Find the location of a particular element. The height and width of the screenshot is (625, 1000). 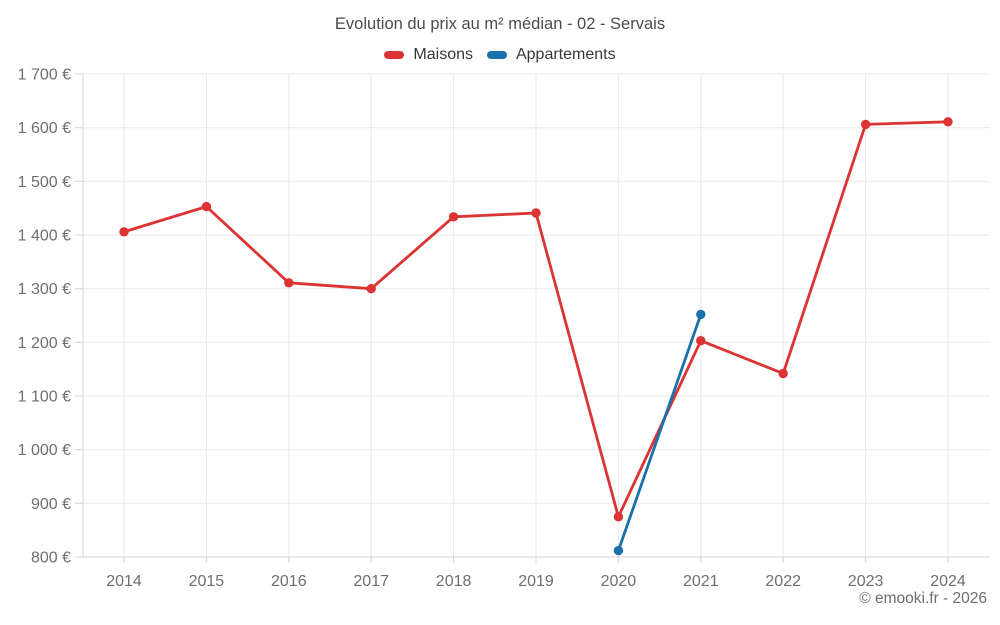

point-maisons-2023 is located at coordinates (865, 124).